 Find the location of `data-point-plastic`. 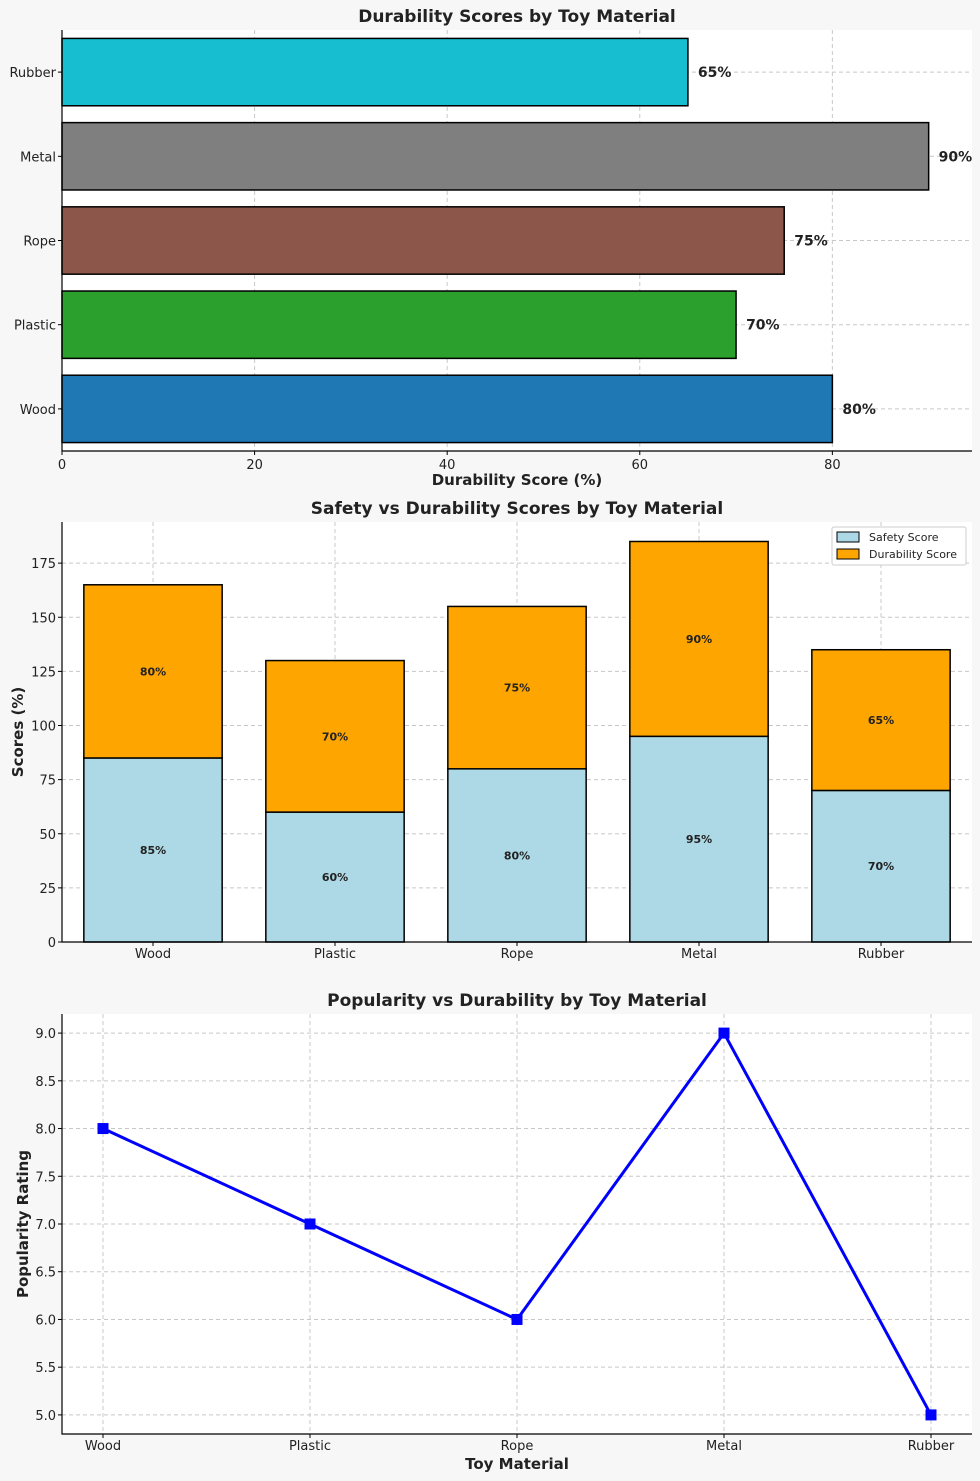

data-point-plastic is located at coordinates (310, 1224).